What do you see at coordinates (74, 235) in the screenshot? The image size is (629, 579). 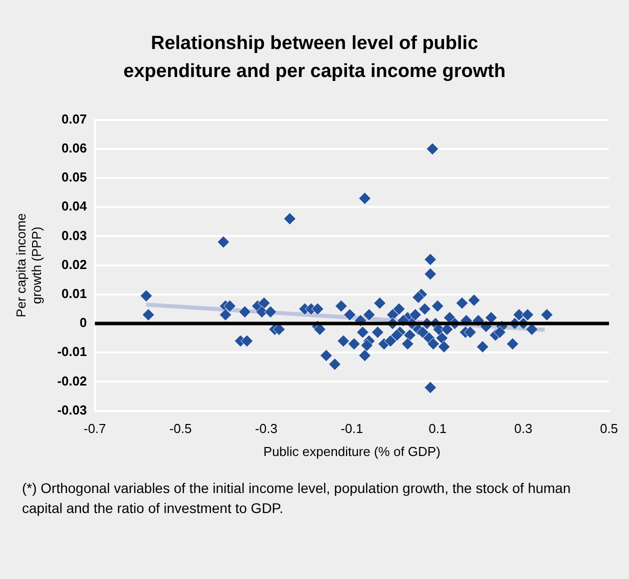 I see `y-tick-label: 0.03` at bounding box center [74, 235].